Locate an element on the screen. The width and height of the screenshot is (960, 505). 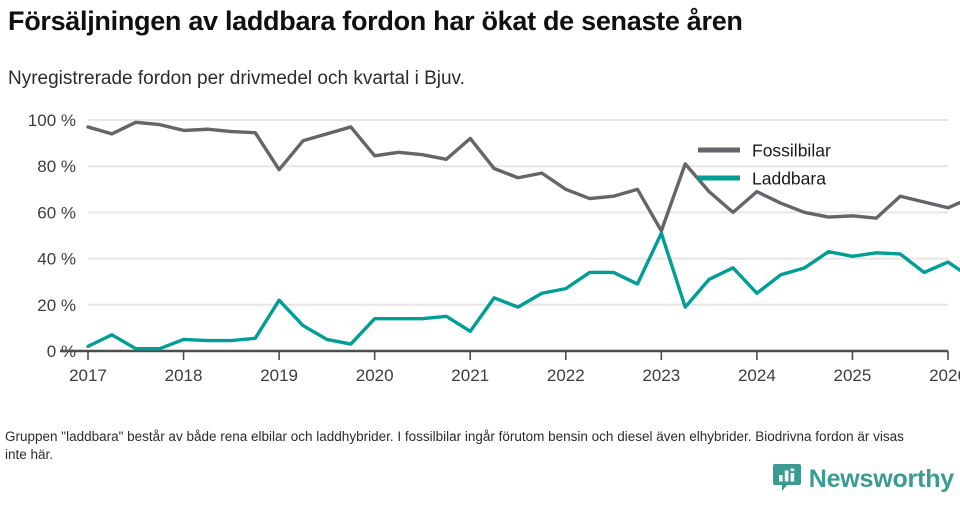
chart-legend: Fossilbilar Laddbara is located at coordinates (764, 165).